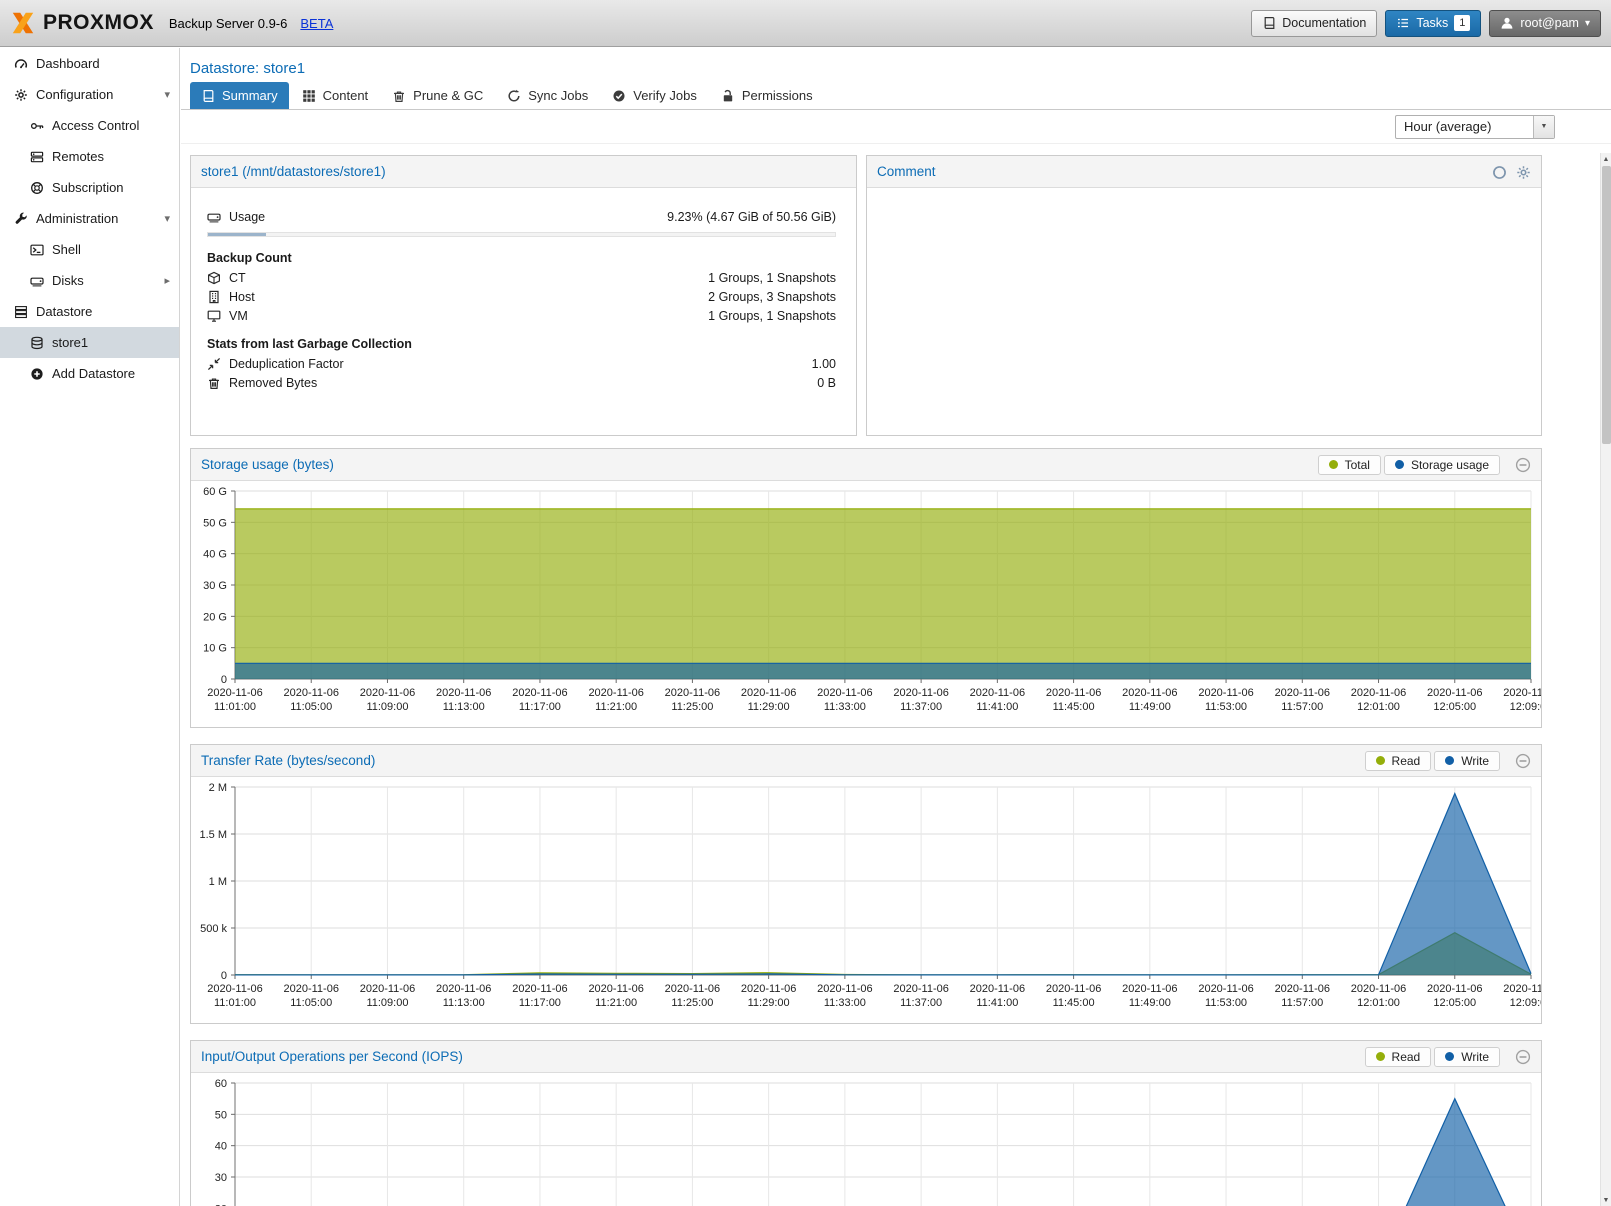 Image resolution: width=1611 pixels, height=1206 pixels. I want to click on svg-text: 10 G, so click(215, 649).